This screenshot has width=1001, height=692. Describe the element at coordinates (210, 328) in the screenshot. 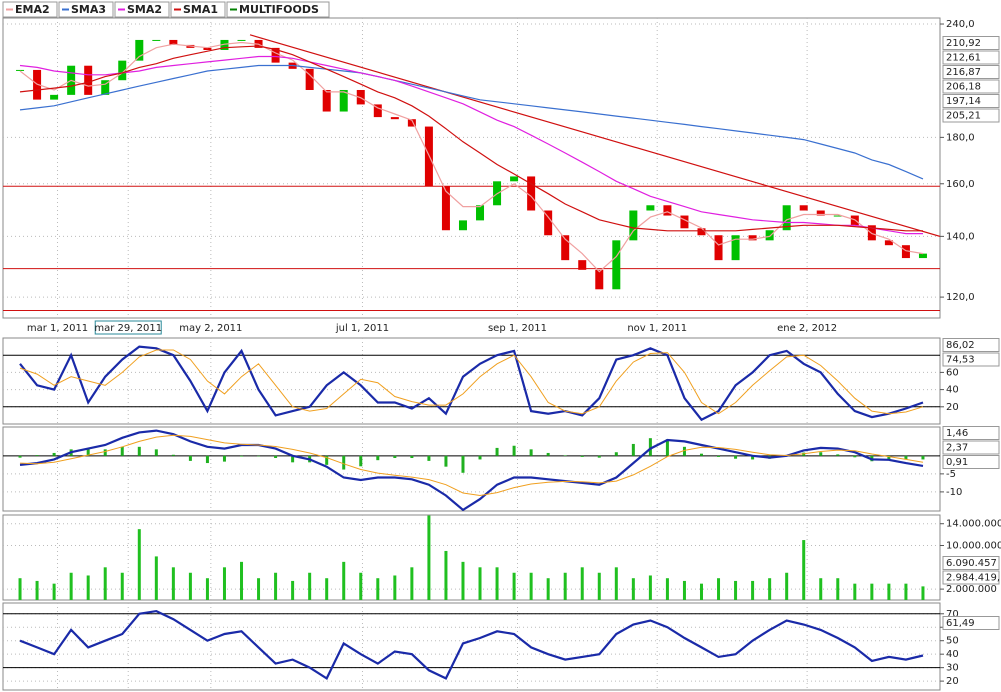

I see `x-tick-label: may 2, 2011` at that location.